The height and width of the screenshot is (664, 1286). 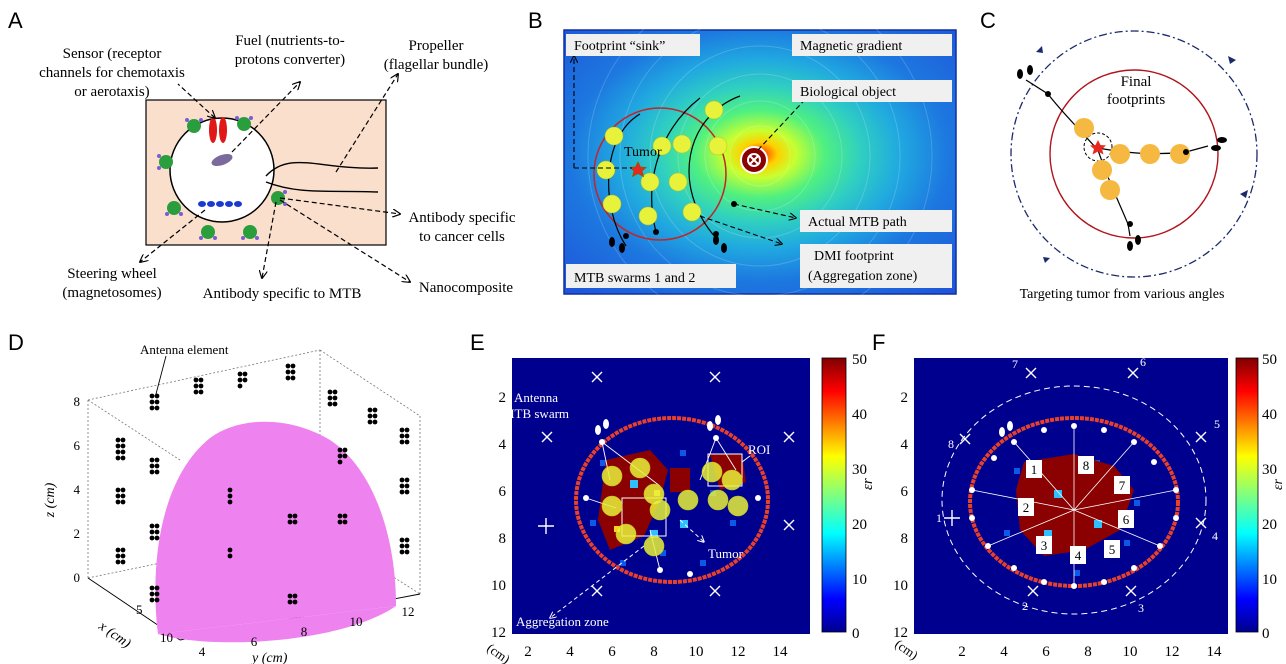 I want to click on svg-text:Targeting tumor from various a: Targeting tumor from various angles, so click(x=1122, y=294).